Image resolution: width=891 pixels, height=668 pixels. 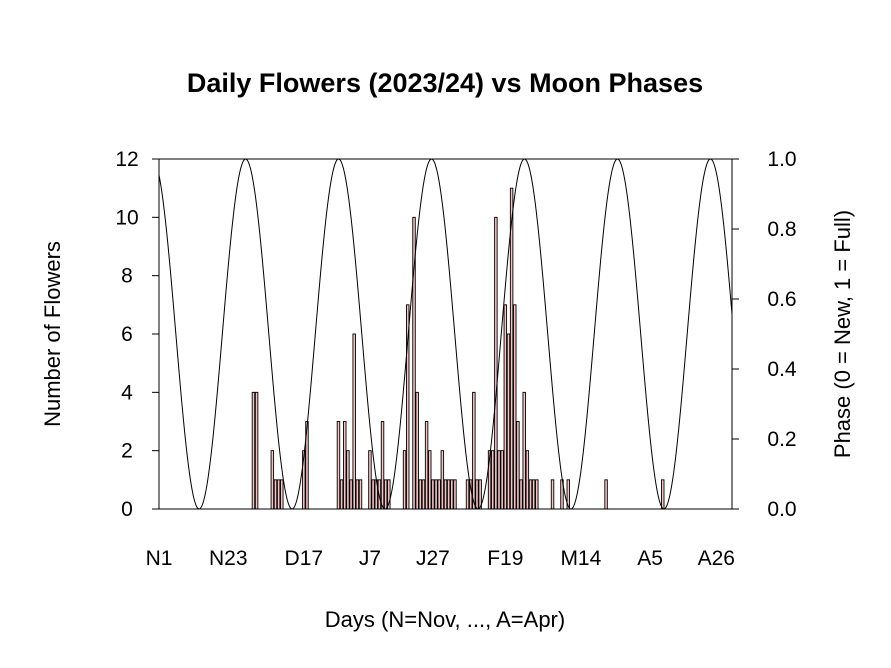 What do you see at coordinates (127, 334) in the screenshot?
I see `y-tick-label: 6` at bounding box center [127, 334].